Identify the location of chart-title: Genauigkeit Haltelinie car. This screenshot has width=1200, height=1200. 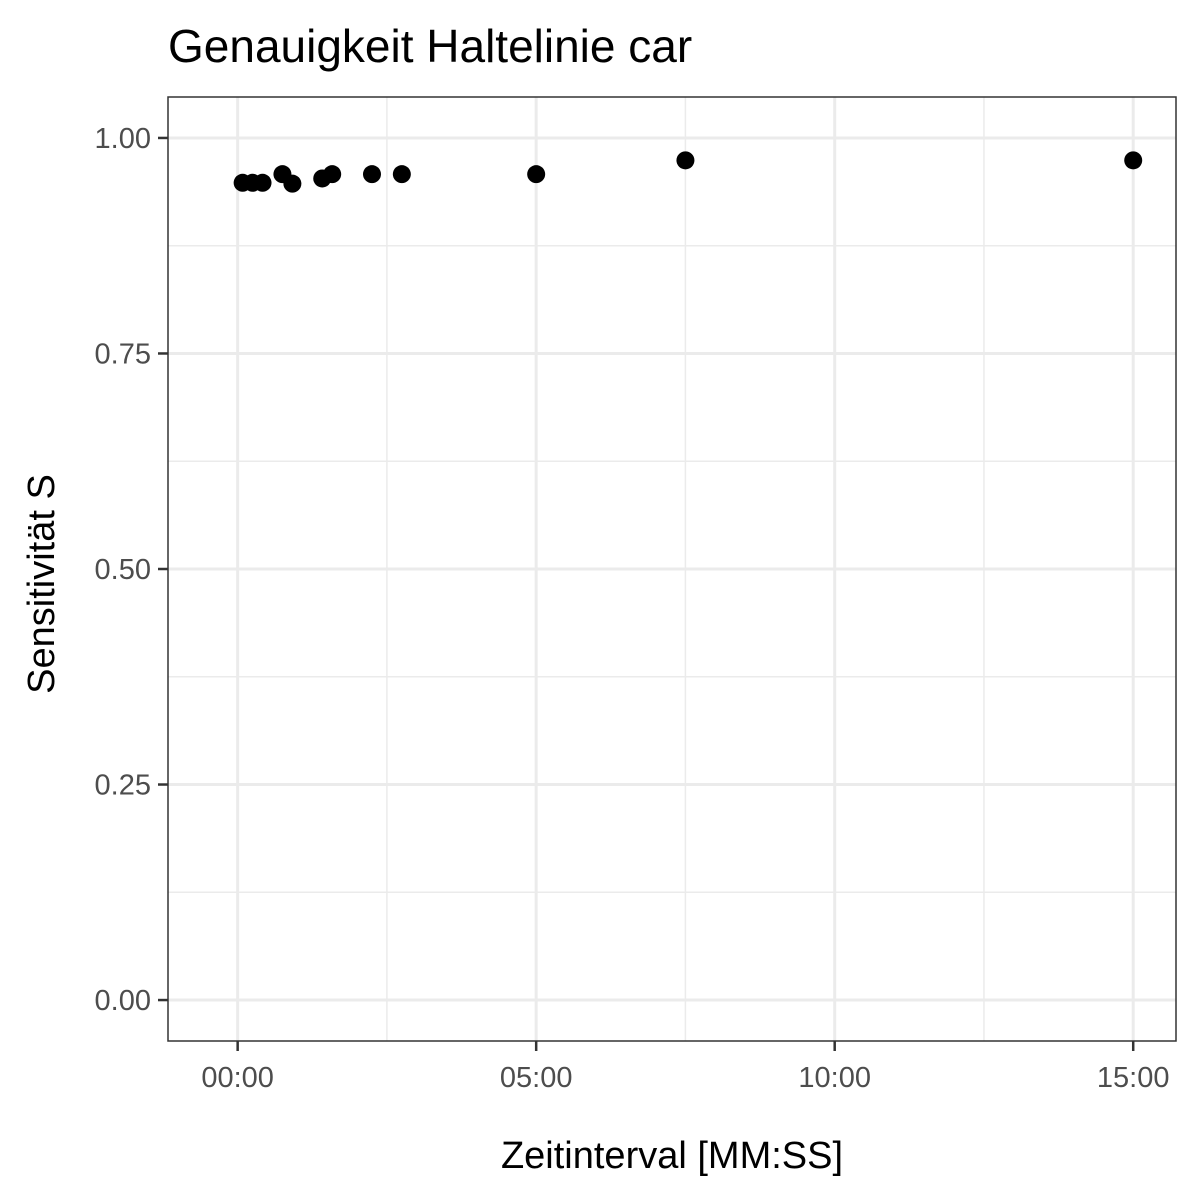
(430, 46).